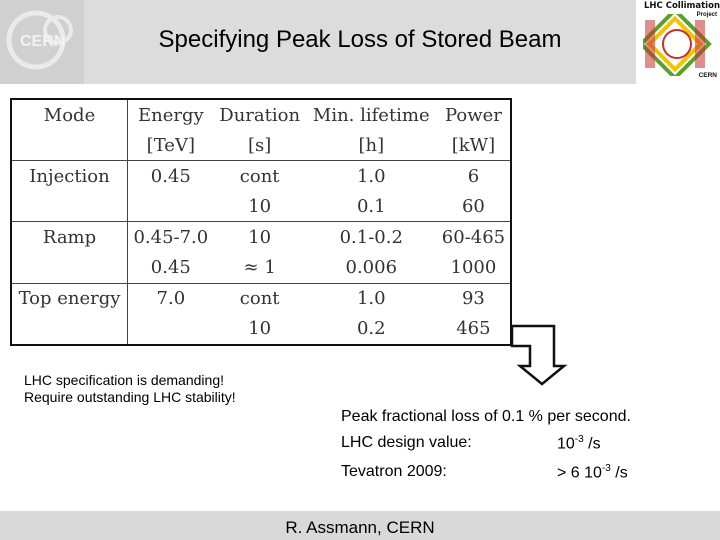 The width and height of the screenshot is (720, 540). I want to click on cell-power: 93, so click(473, 298).